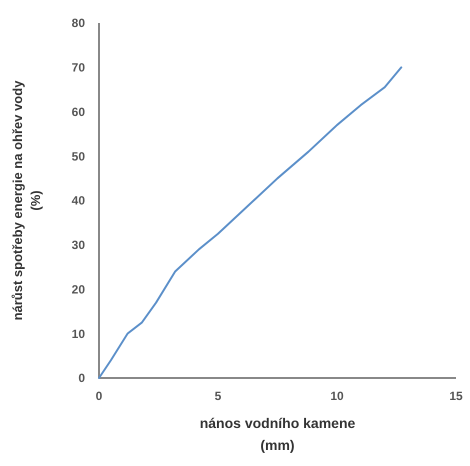 This screenshot has width=470, height=466. Describe the element at coordinates (79, 201) in the screenshot. I see `y-tick-label: 40` at that location.